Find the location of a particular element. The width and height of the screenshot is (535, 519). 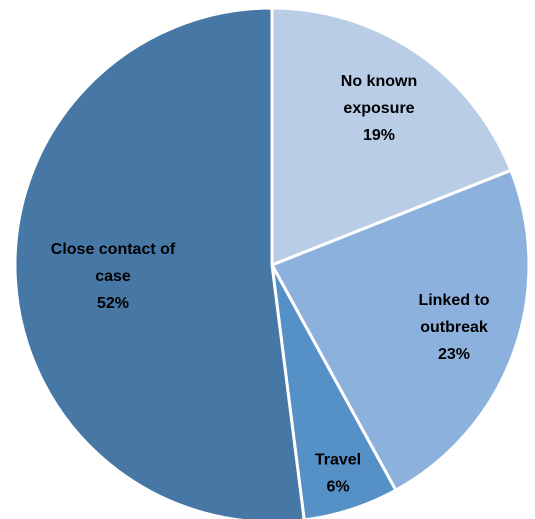

pie-label-value: 19% is located at coordinates (379, 135).